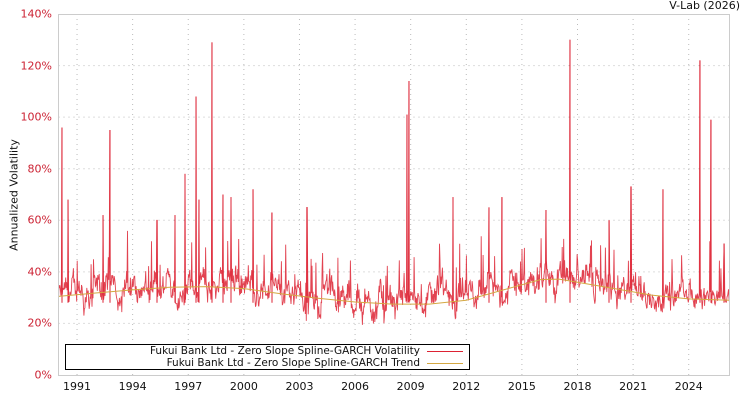 The width and height of the screenshot is (750, 400). Describe the element at coordinates (36, 117) in the screenshot. I see `y-tick-label: 100%` at that location.